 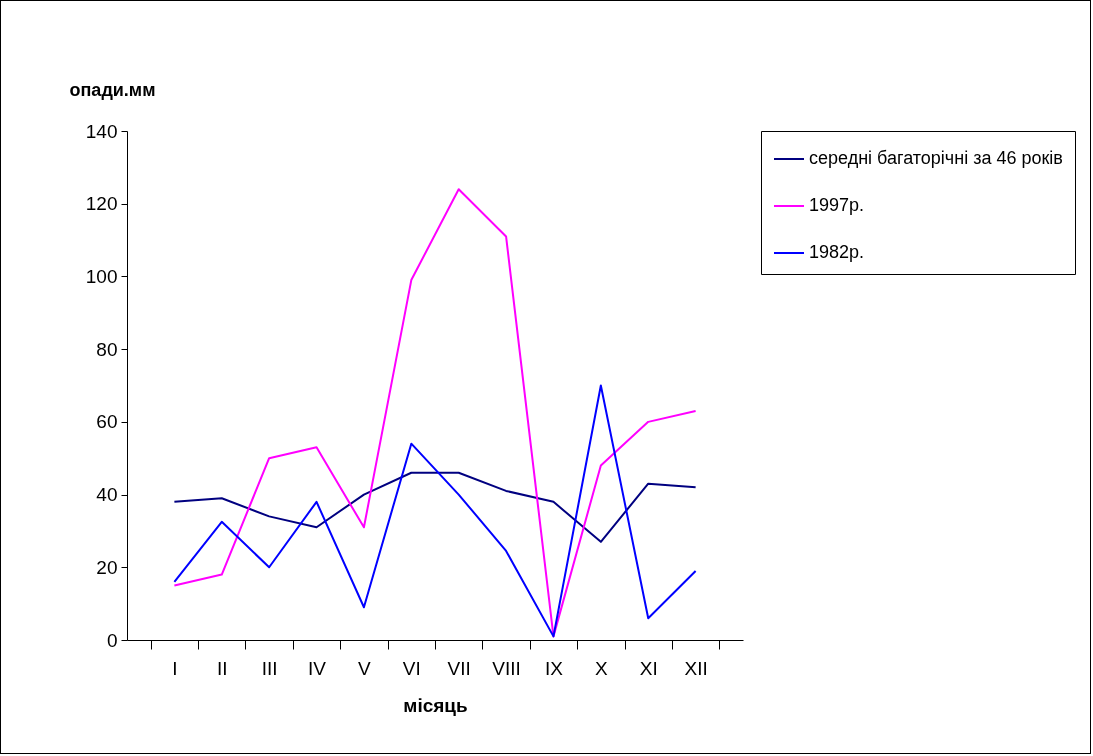 I want to click on x-tick-label: VII, so click(x=459, y=668).